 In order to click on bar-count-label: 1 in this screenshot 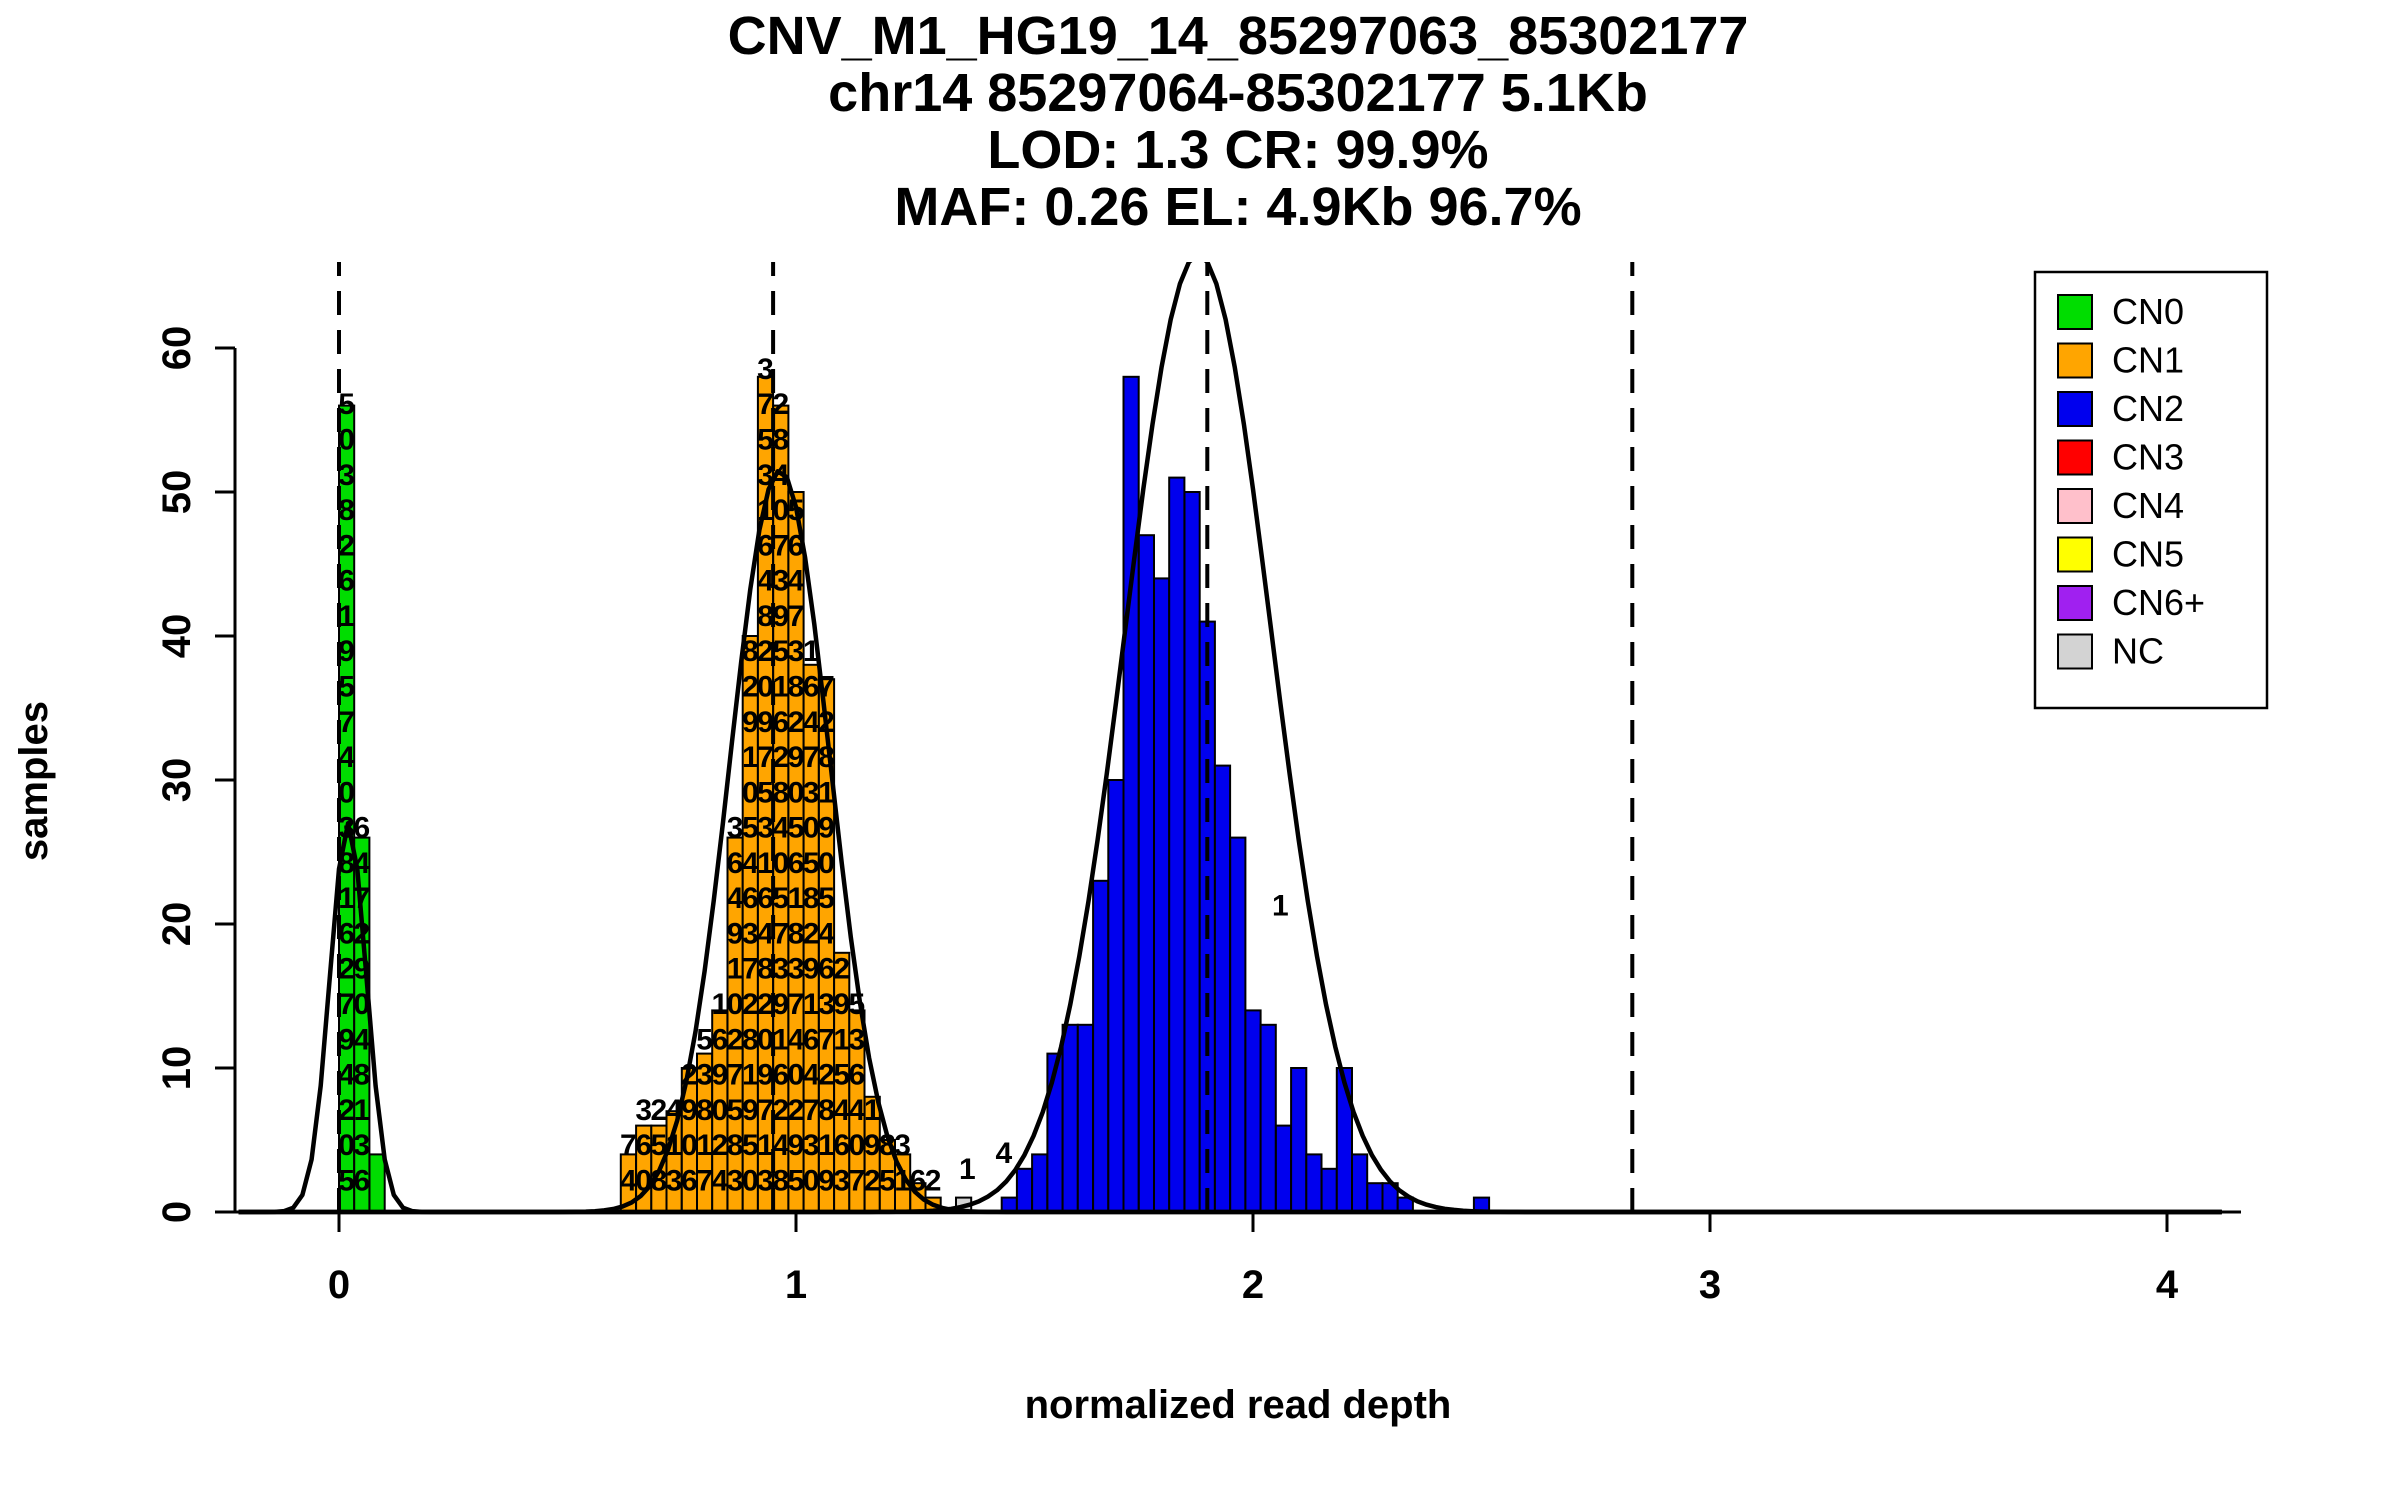, I will do `click(967, 1169)`.